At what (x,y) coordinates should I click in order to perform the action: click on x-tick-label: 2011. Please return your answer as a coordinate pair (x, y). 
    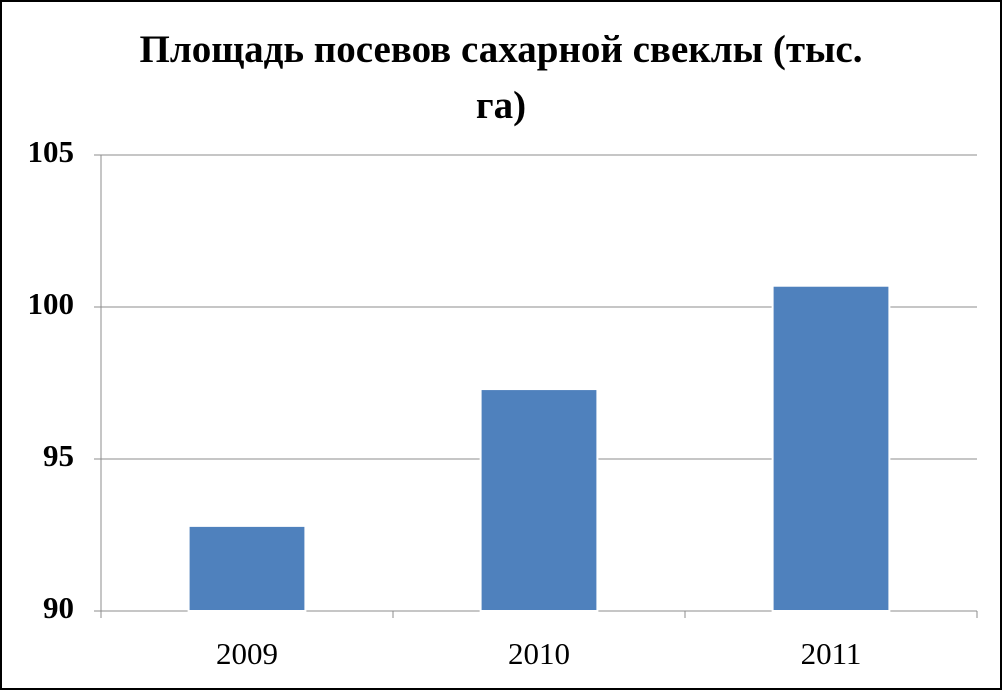
    Looking at the image, I should click on (831, 653).